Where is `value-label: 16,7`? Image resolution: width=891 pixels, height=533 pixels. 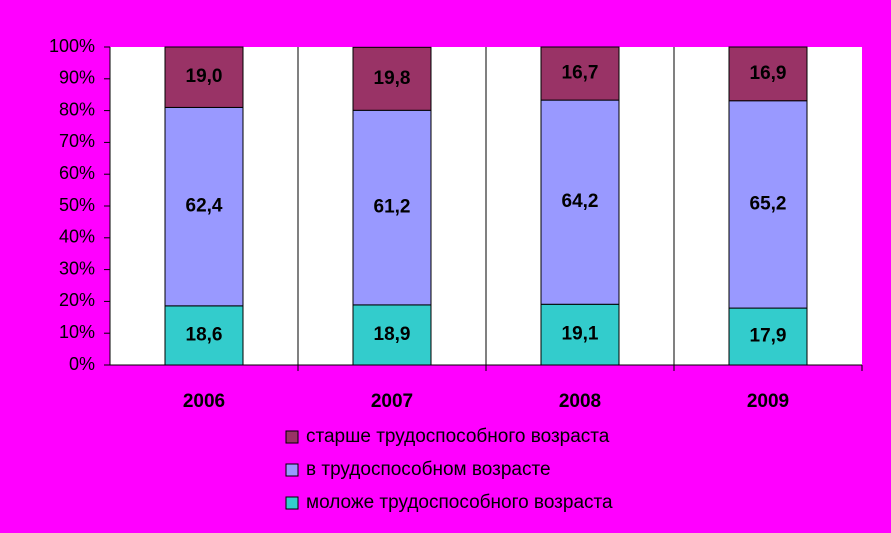
value-label: 16,7 is located at coordinates (580, 73).